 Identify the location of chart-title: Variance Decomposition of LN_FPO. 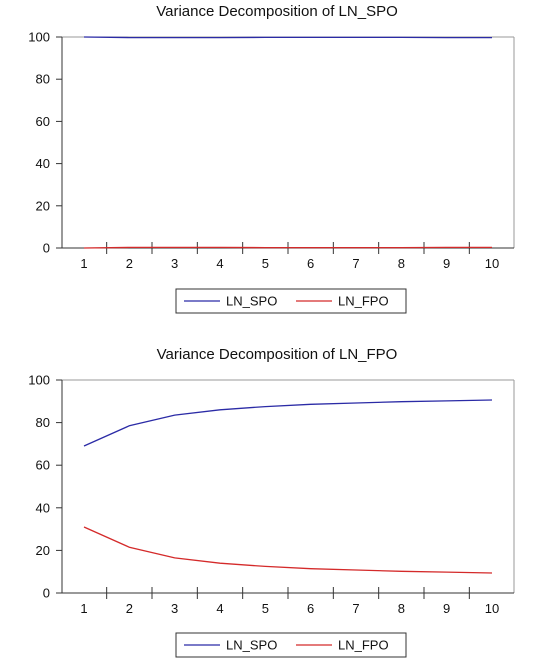
(277, 354).